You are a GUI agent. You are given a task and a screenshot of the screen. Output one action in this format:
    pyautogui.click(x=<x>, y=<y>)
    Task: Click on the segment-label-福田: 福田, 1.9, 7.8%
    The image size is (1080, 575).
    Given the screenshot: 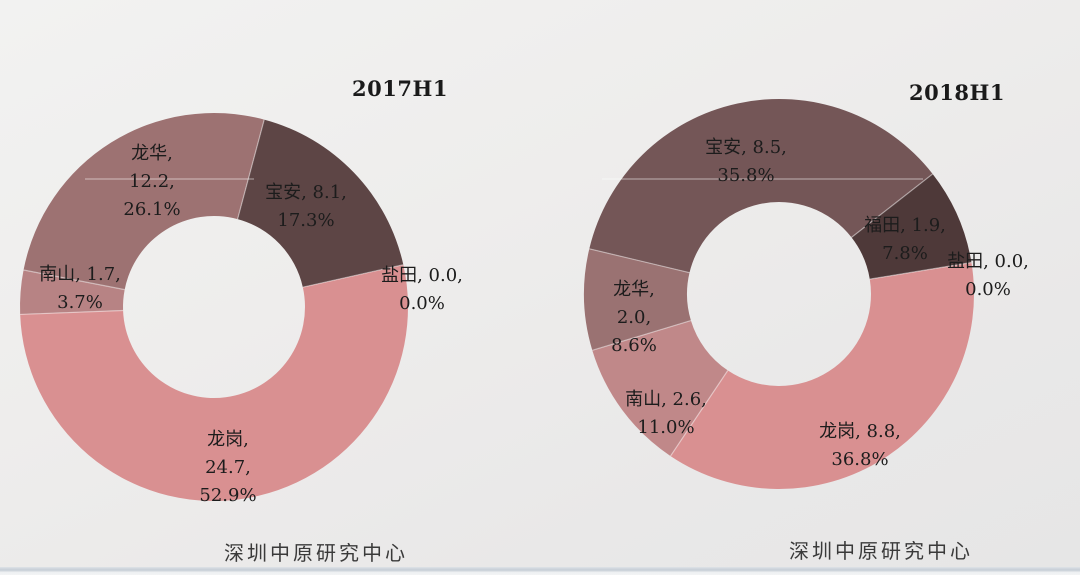 What is the action you would take?
    pyautogui.click(x=905, y=239)
    